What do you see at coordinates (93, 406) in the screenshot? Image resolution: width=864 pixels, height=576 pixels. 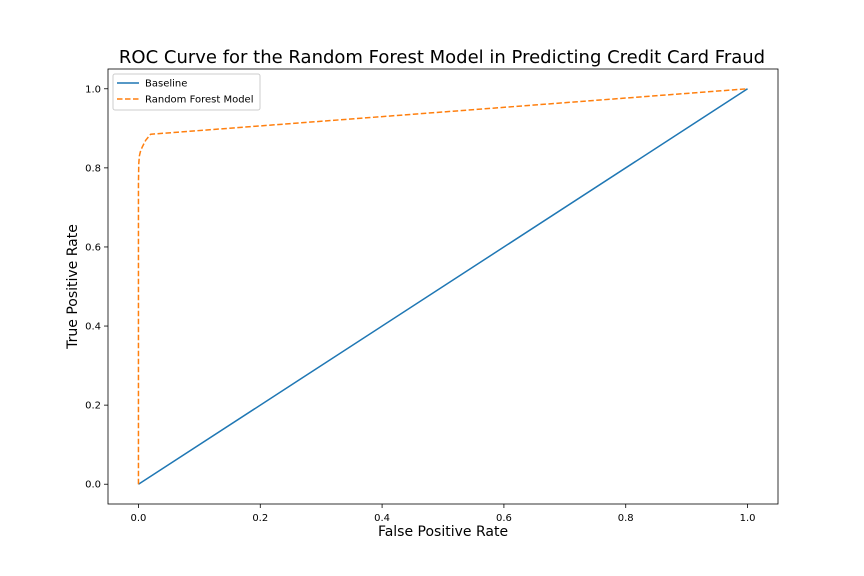 I see `y-tick-label: 0.2` at bounding box center [93, 406].